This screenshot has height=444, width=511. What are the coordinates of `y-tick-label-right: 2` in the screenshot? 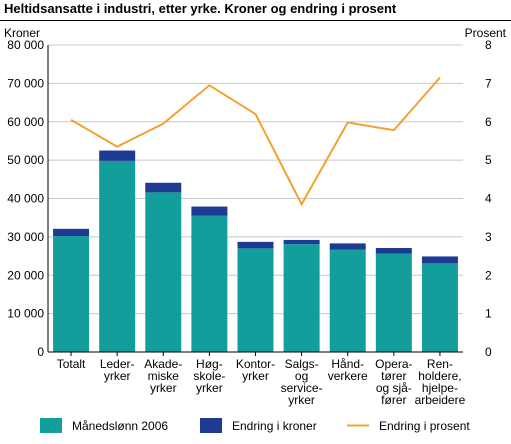 It's located at (488, 275).